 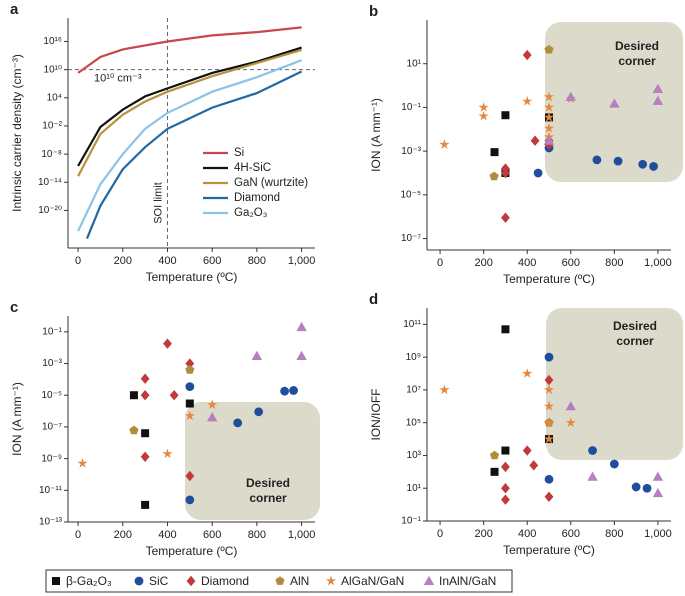 I want to click on y-tick-label: 10⁻¹³, so click(x=51, y=522).